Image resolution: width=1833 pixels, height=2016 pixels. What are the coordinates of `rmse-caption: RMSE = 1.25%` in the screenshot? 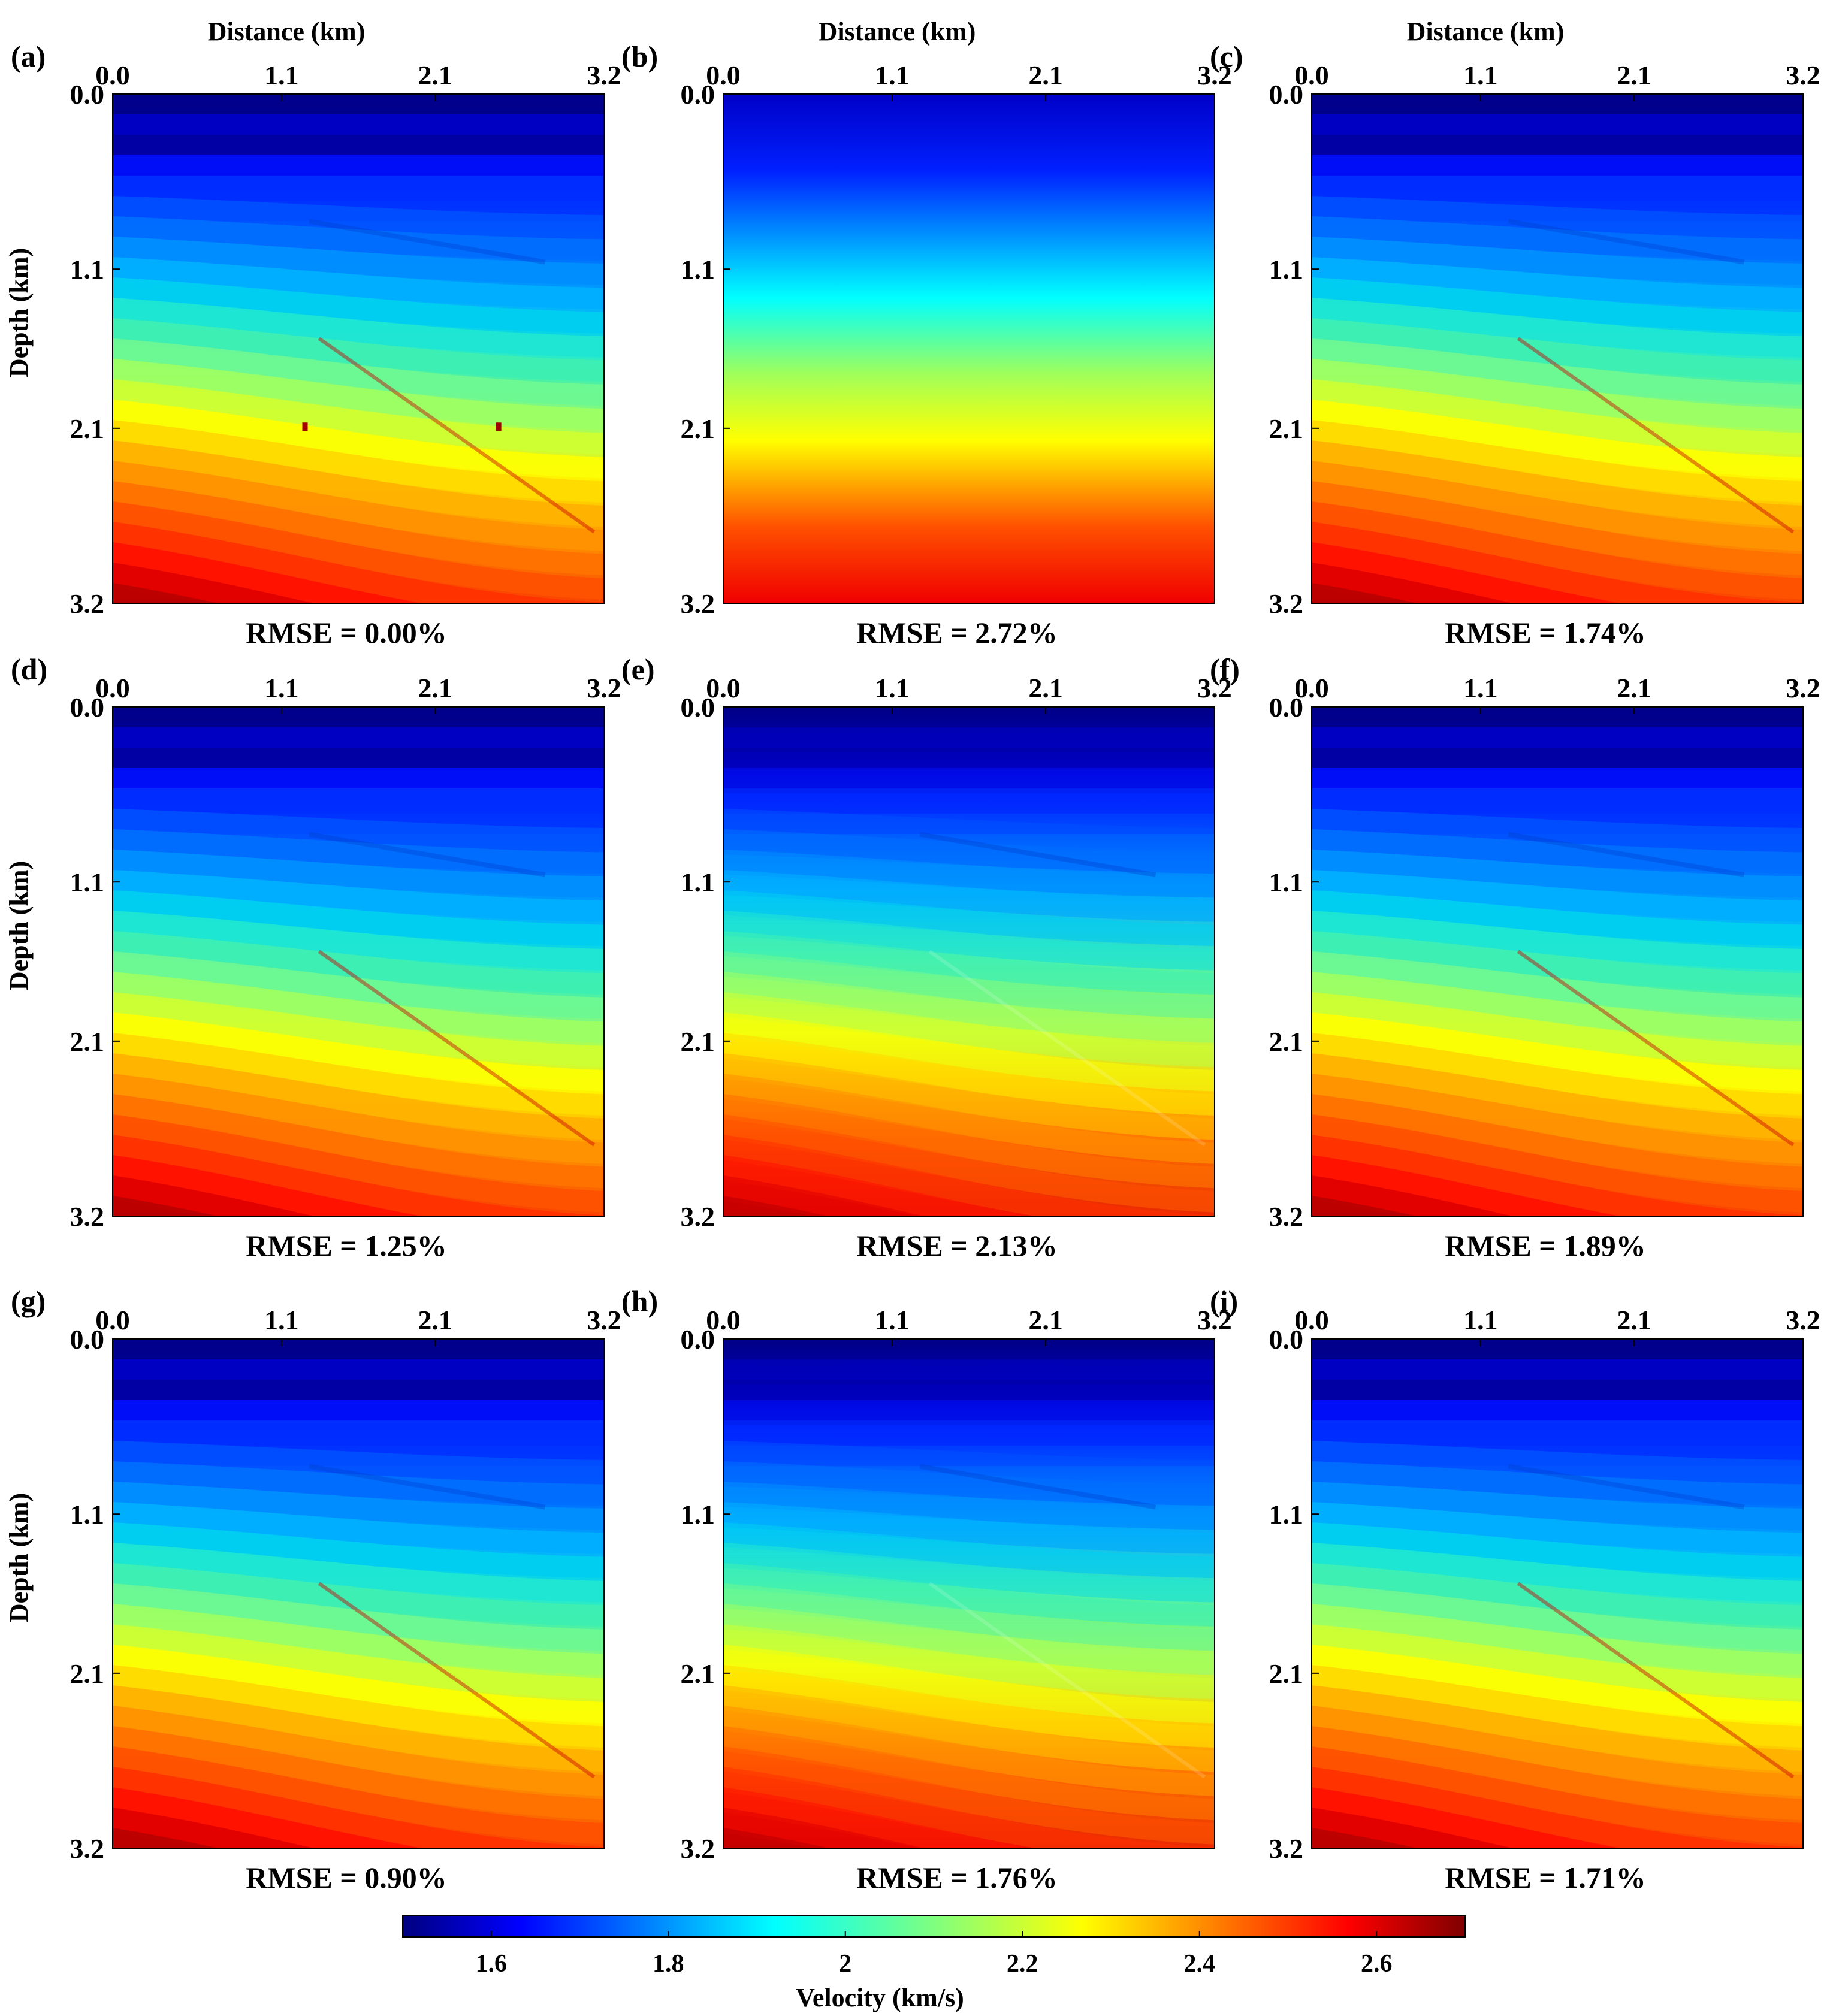 It's located at (346, 1245).